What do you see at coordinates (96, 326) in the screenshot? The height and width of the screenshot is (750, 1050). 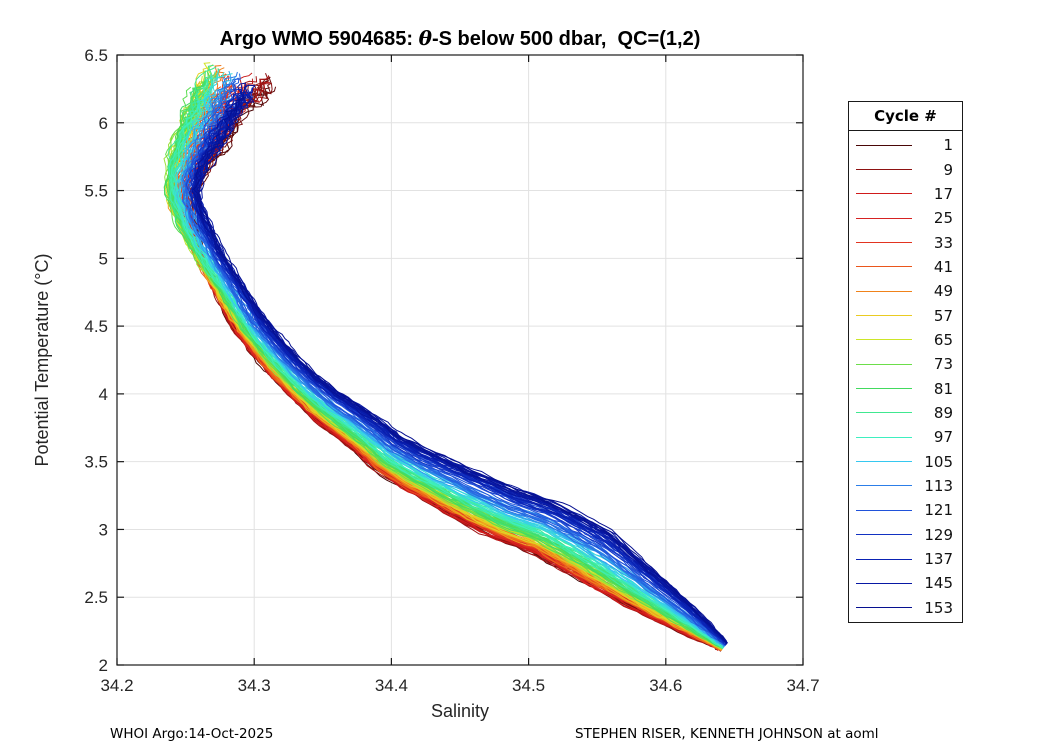 I see `y-tick-label: 4.5` at bounding box center [96, 326].